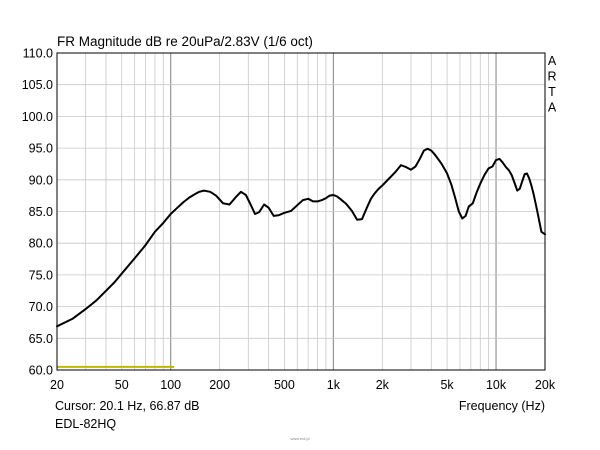 The image size is (600, 450). I want to click on x-tick-label: 2k, so click(383, 385).